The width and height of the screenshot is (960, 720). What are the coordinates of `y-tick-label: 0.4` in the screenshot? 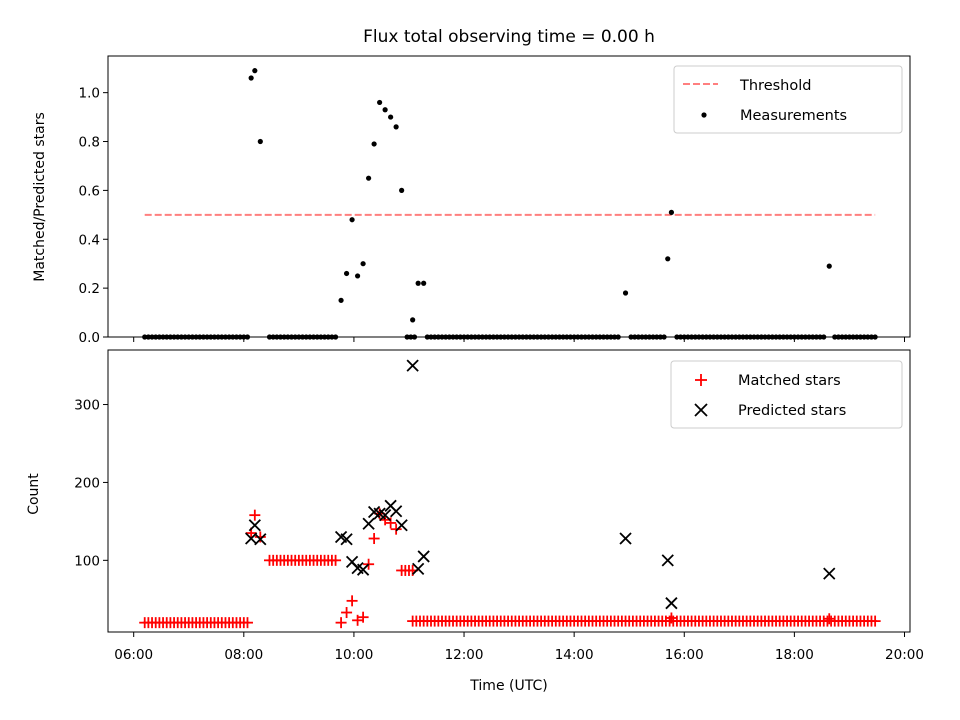 It's located at (89, 240).